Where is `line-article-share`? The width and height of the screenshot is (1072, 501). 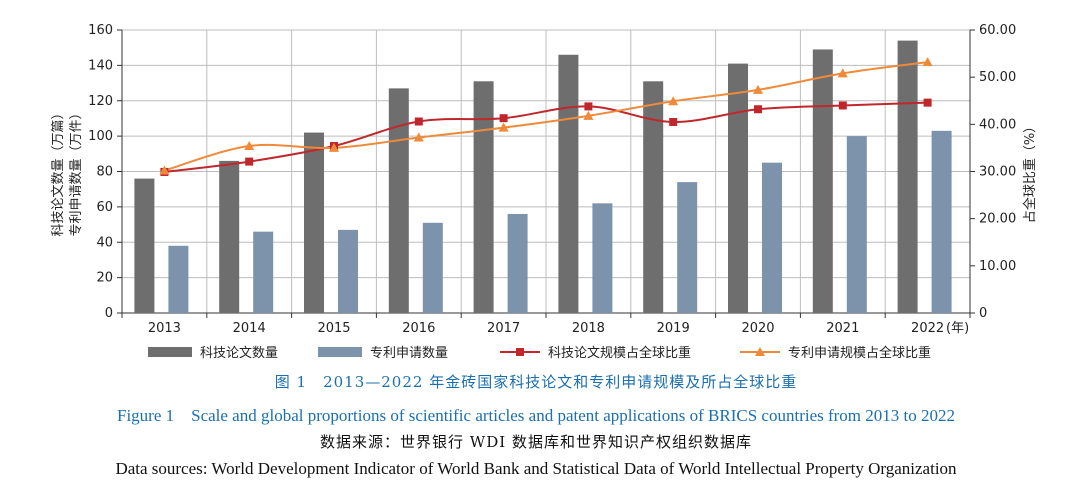 line-article-share is located at coordinates (546, 137).